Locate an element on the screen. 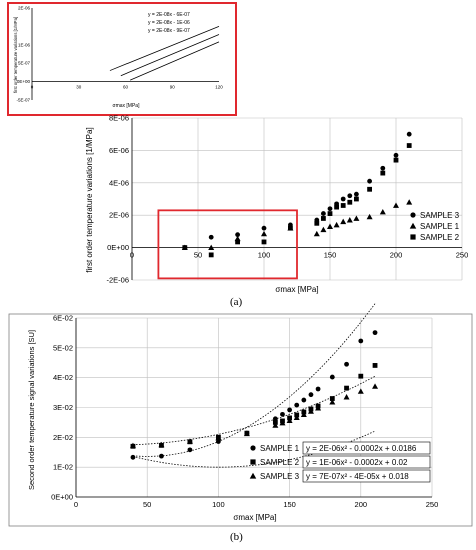  inset-y-tick-label: 1E-06 is located at coordinates (24, 44).